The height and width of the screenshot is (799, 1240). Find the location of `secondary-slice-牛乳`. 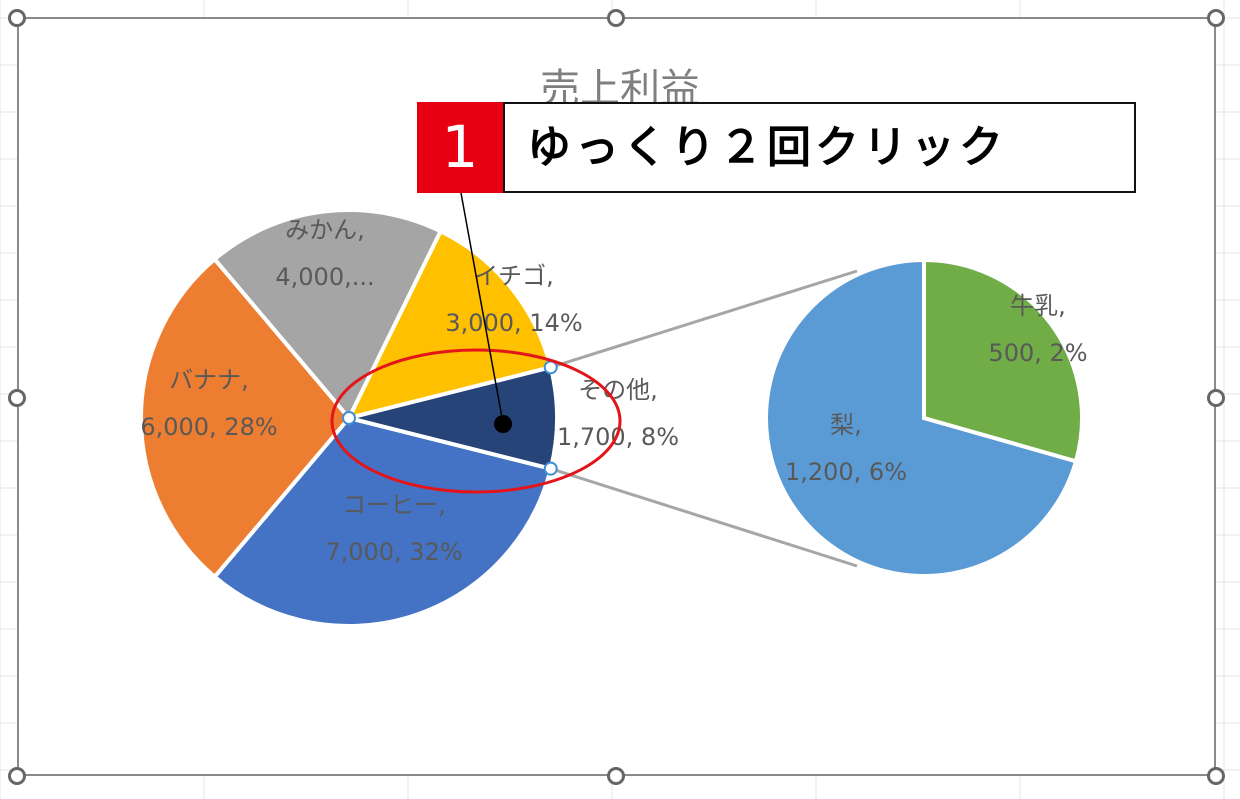

secondary-slice-牛乳 is located at coordinates (1003, 360).